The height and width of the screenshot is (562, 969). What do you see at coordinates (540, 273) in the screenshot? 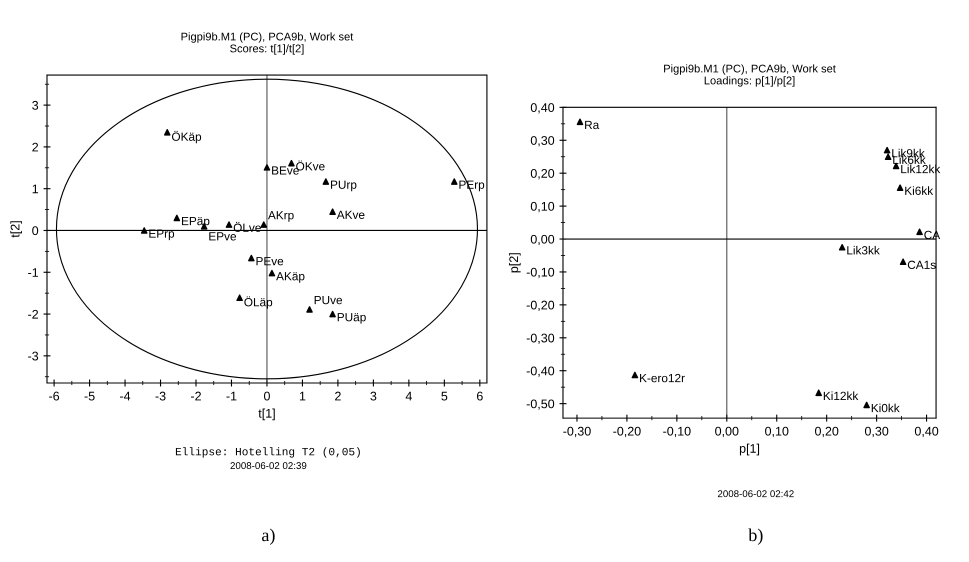
I see `y-tick-label: -0,10` at bounding box center [540, 273].